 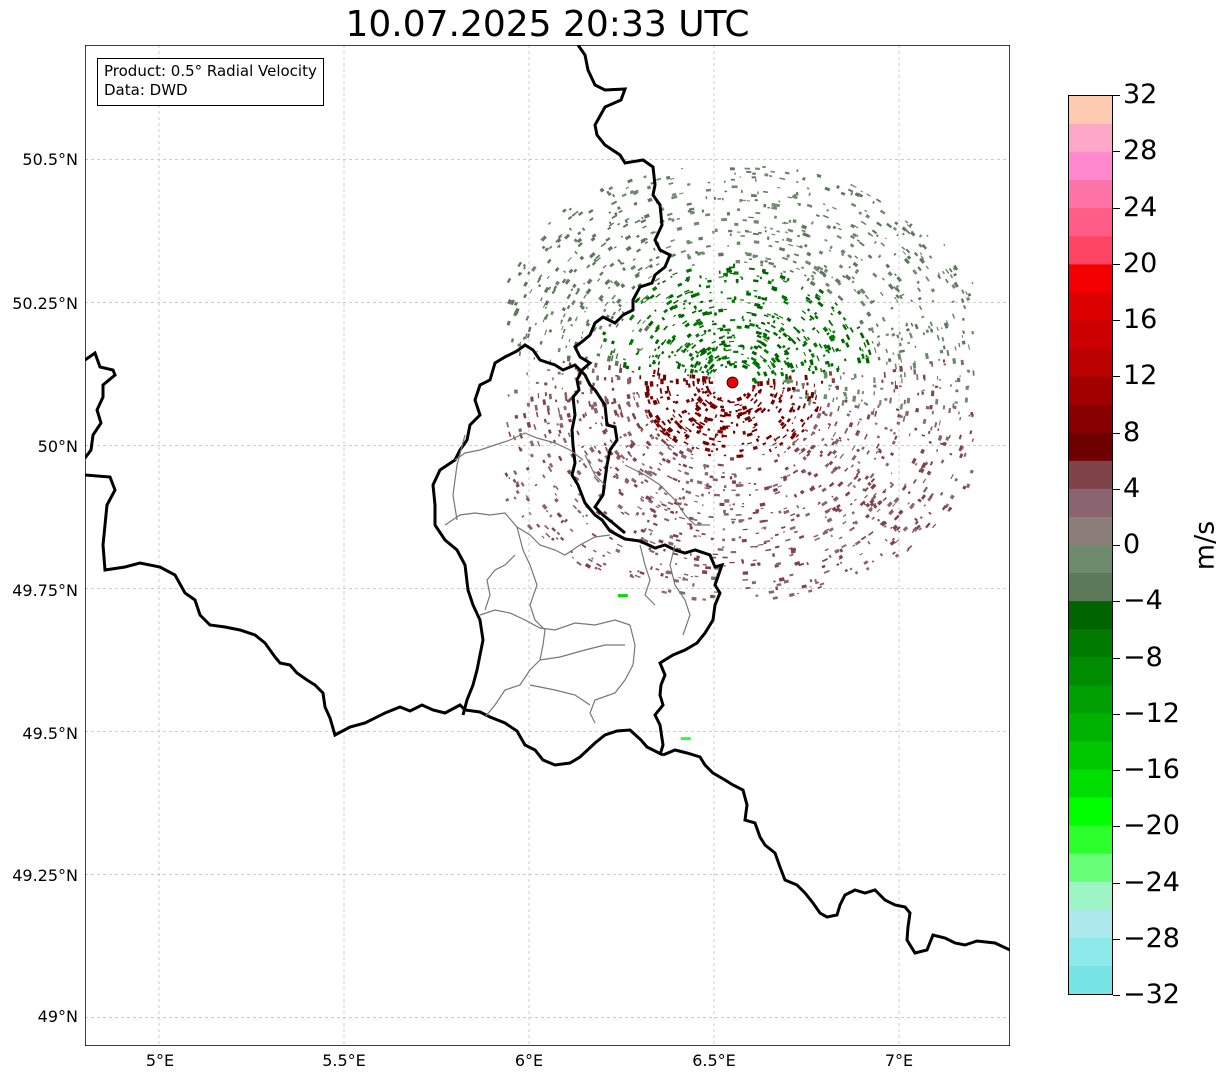 I want to click on colorbar-tick-label: −20, so click(x=1151, y=826).